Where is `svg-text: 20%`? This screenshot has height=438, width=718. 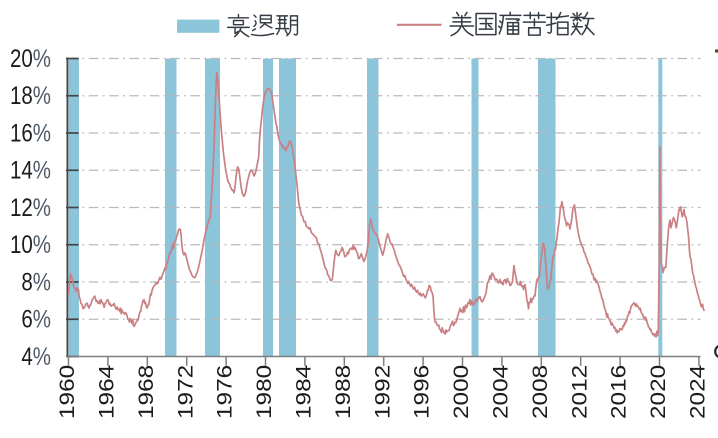 svg-text: 20% is located at coordinates (30, 58).